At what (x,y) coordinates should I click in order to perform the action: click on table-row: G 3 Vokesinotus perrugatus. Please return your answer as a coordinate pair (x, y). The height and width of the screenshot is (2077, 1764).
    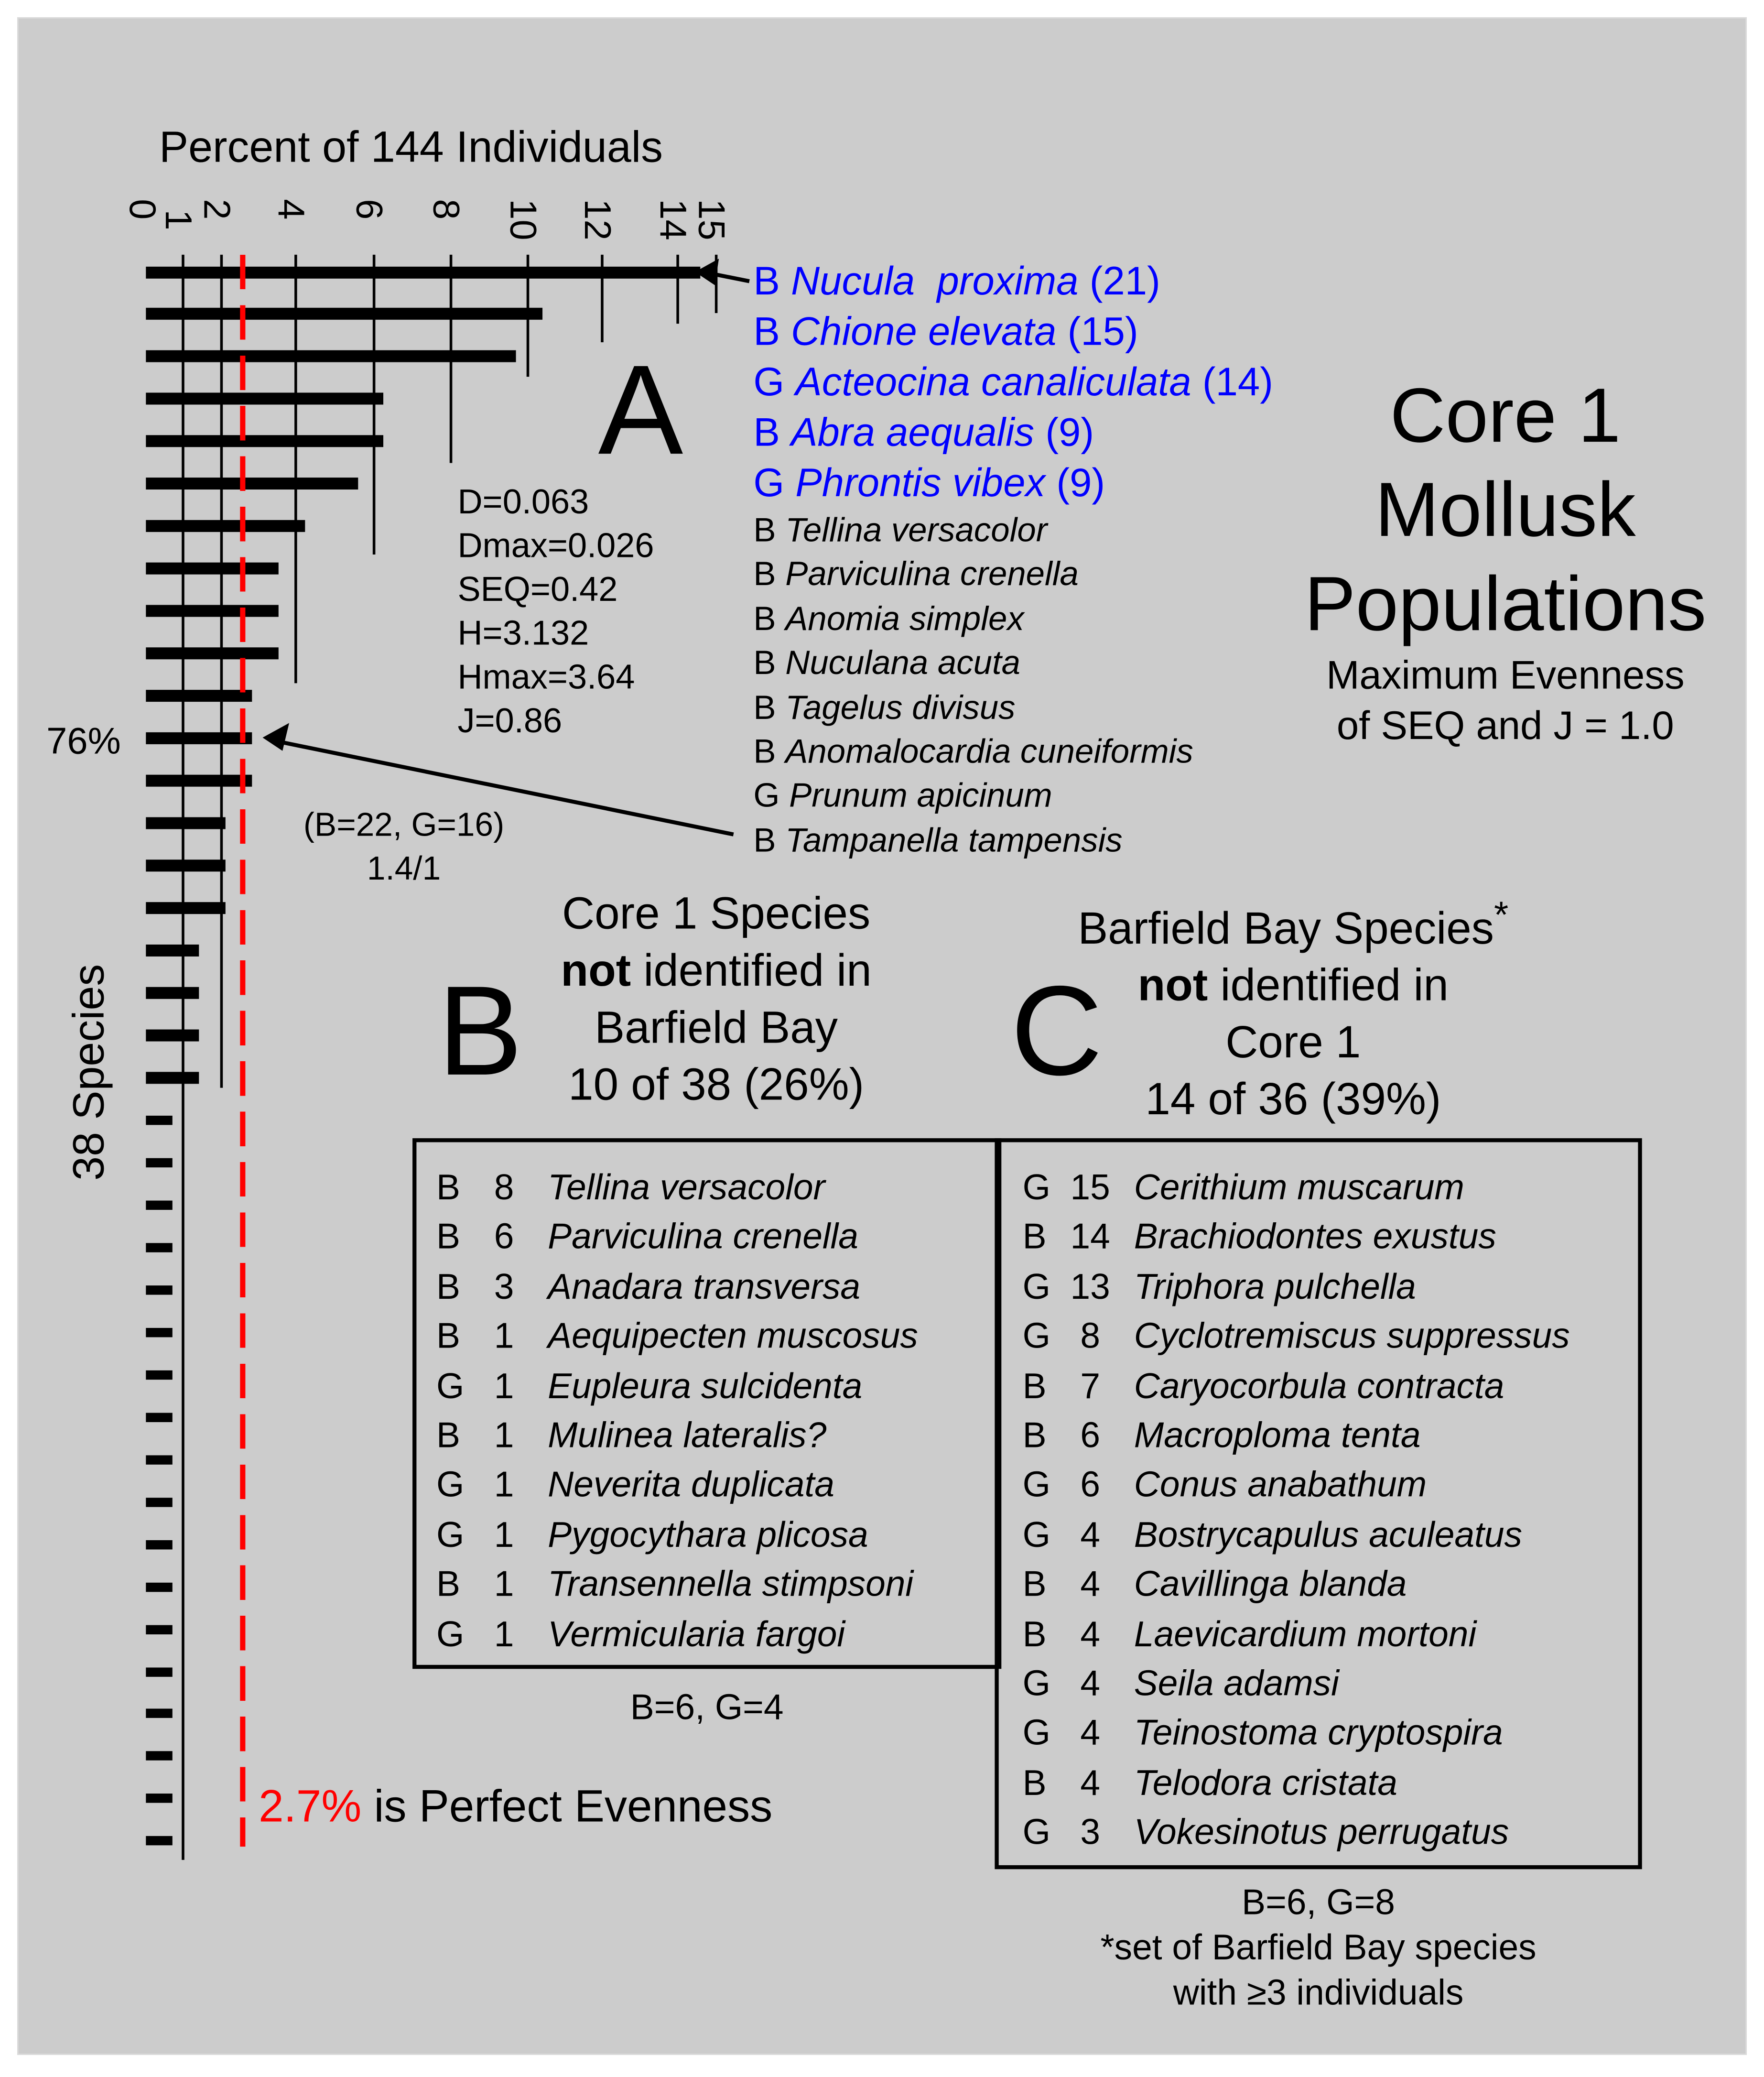
    Looking at the image, I should click on (1330, 1833).